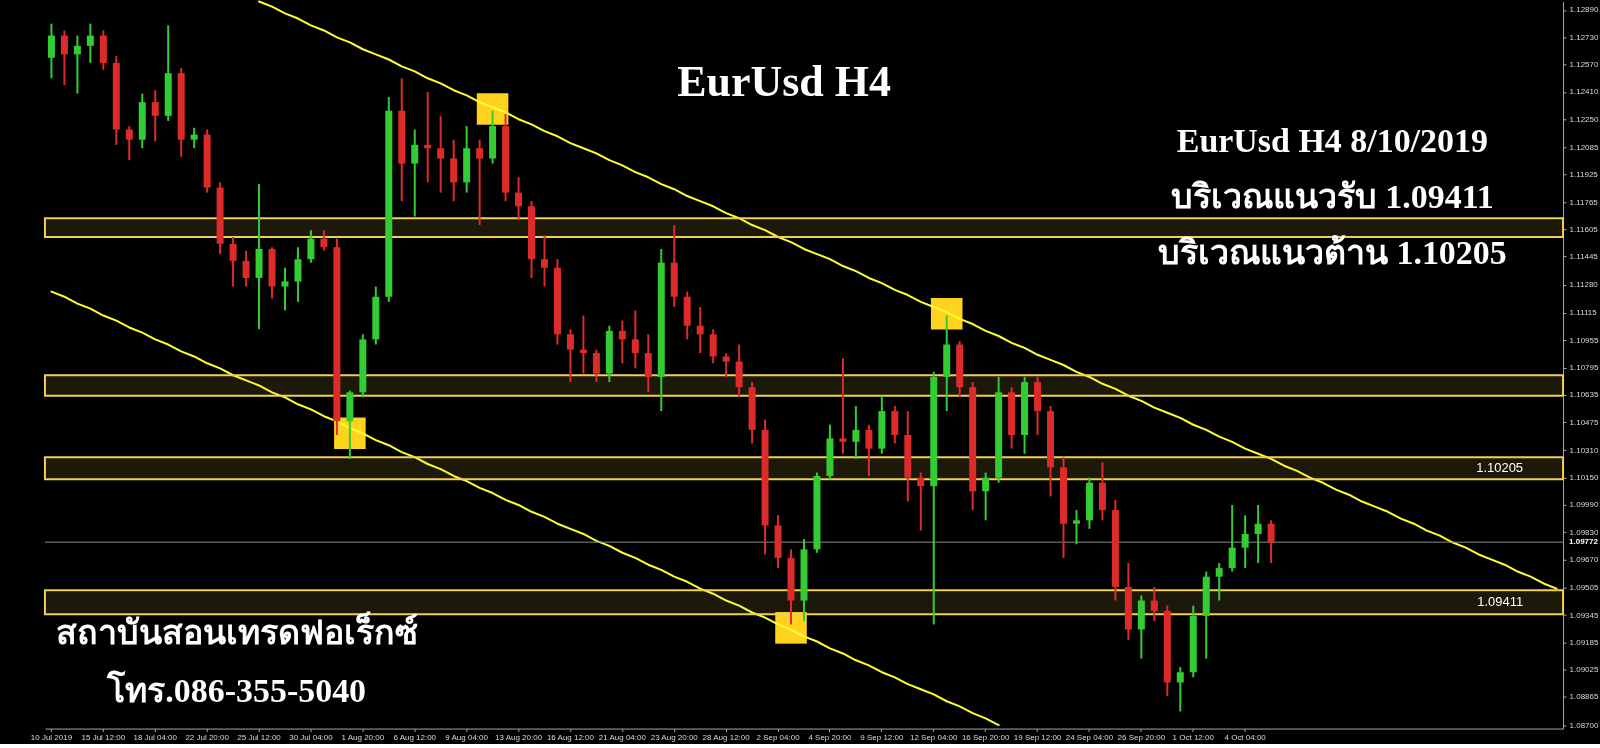  I want to click on x-tick-label: 22 Jul 20:00, so click(207, 738).